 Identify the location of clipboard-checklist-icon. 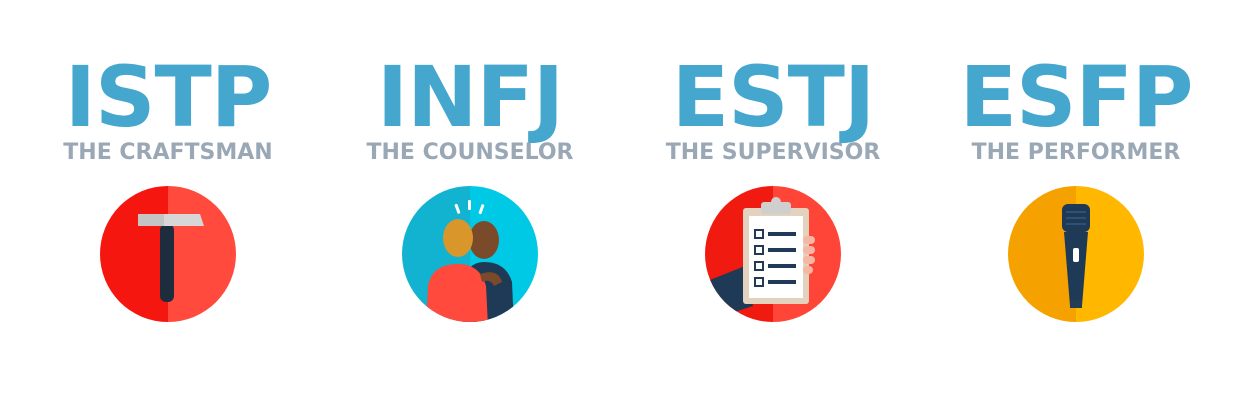
(773, 254).